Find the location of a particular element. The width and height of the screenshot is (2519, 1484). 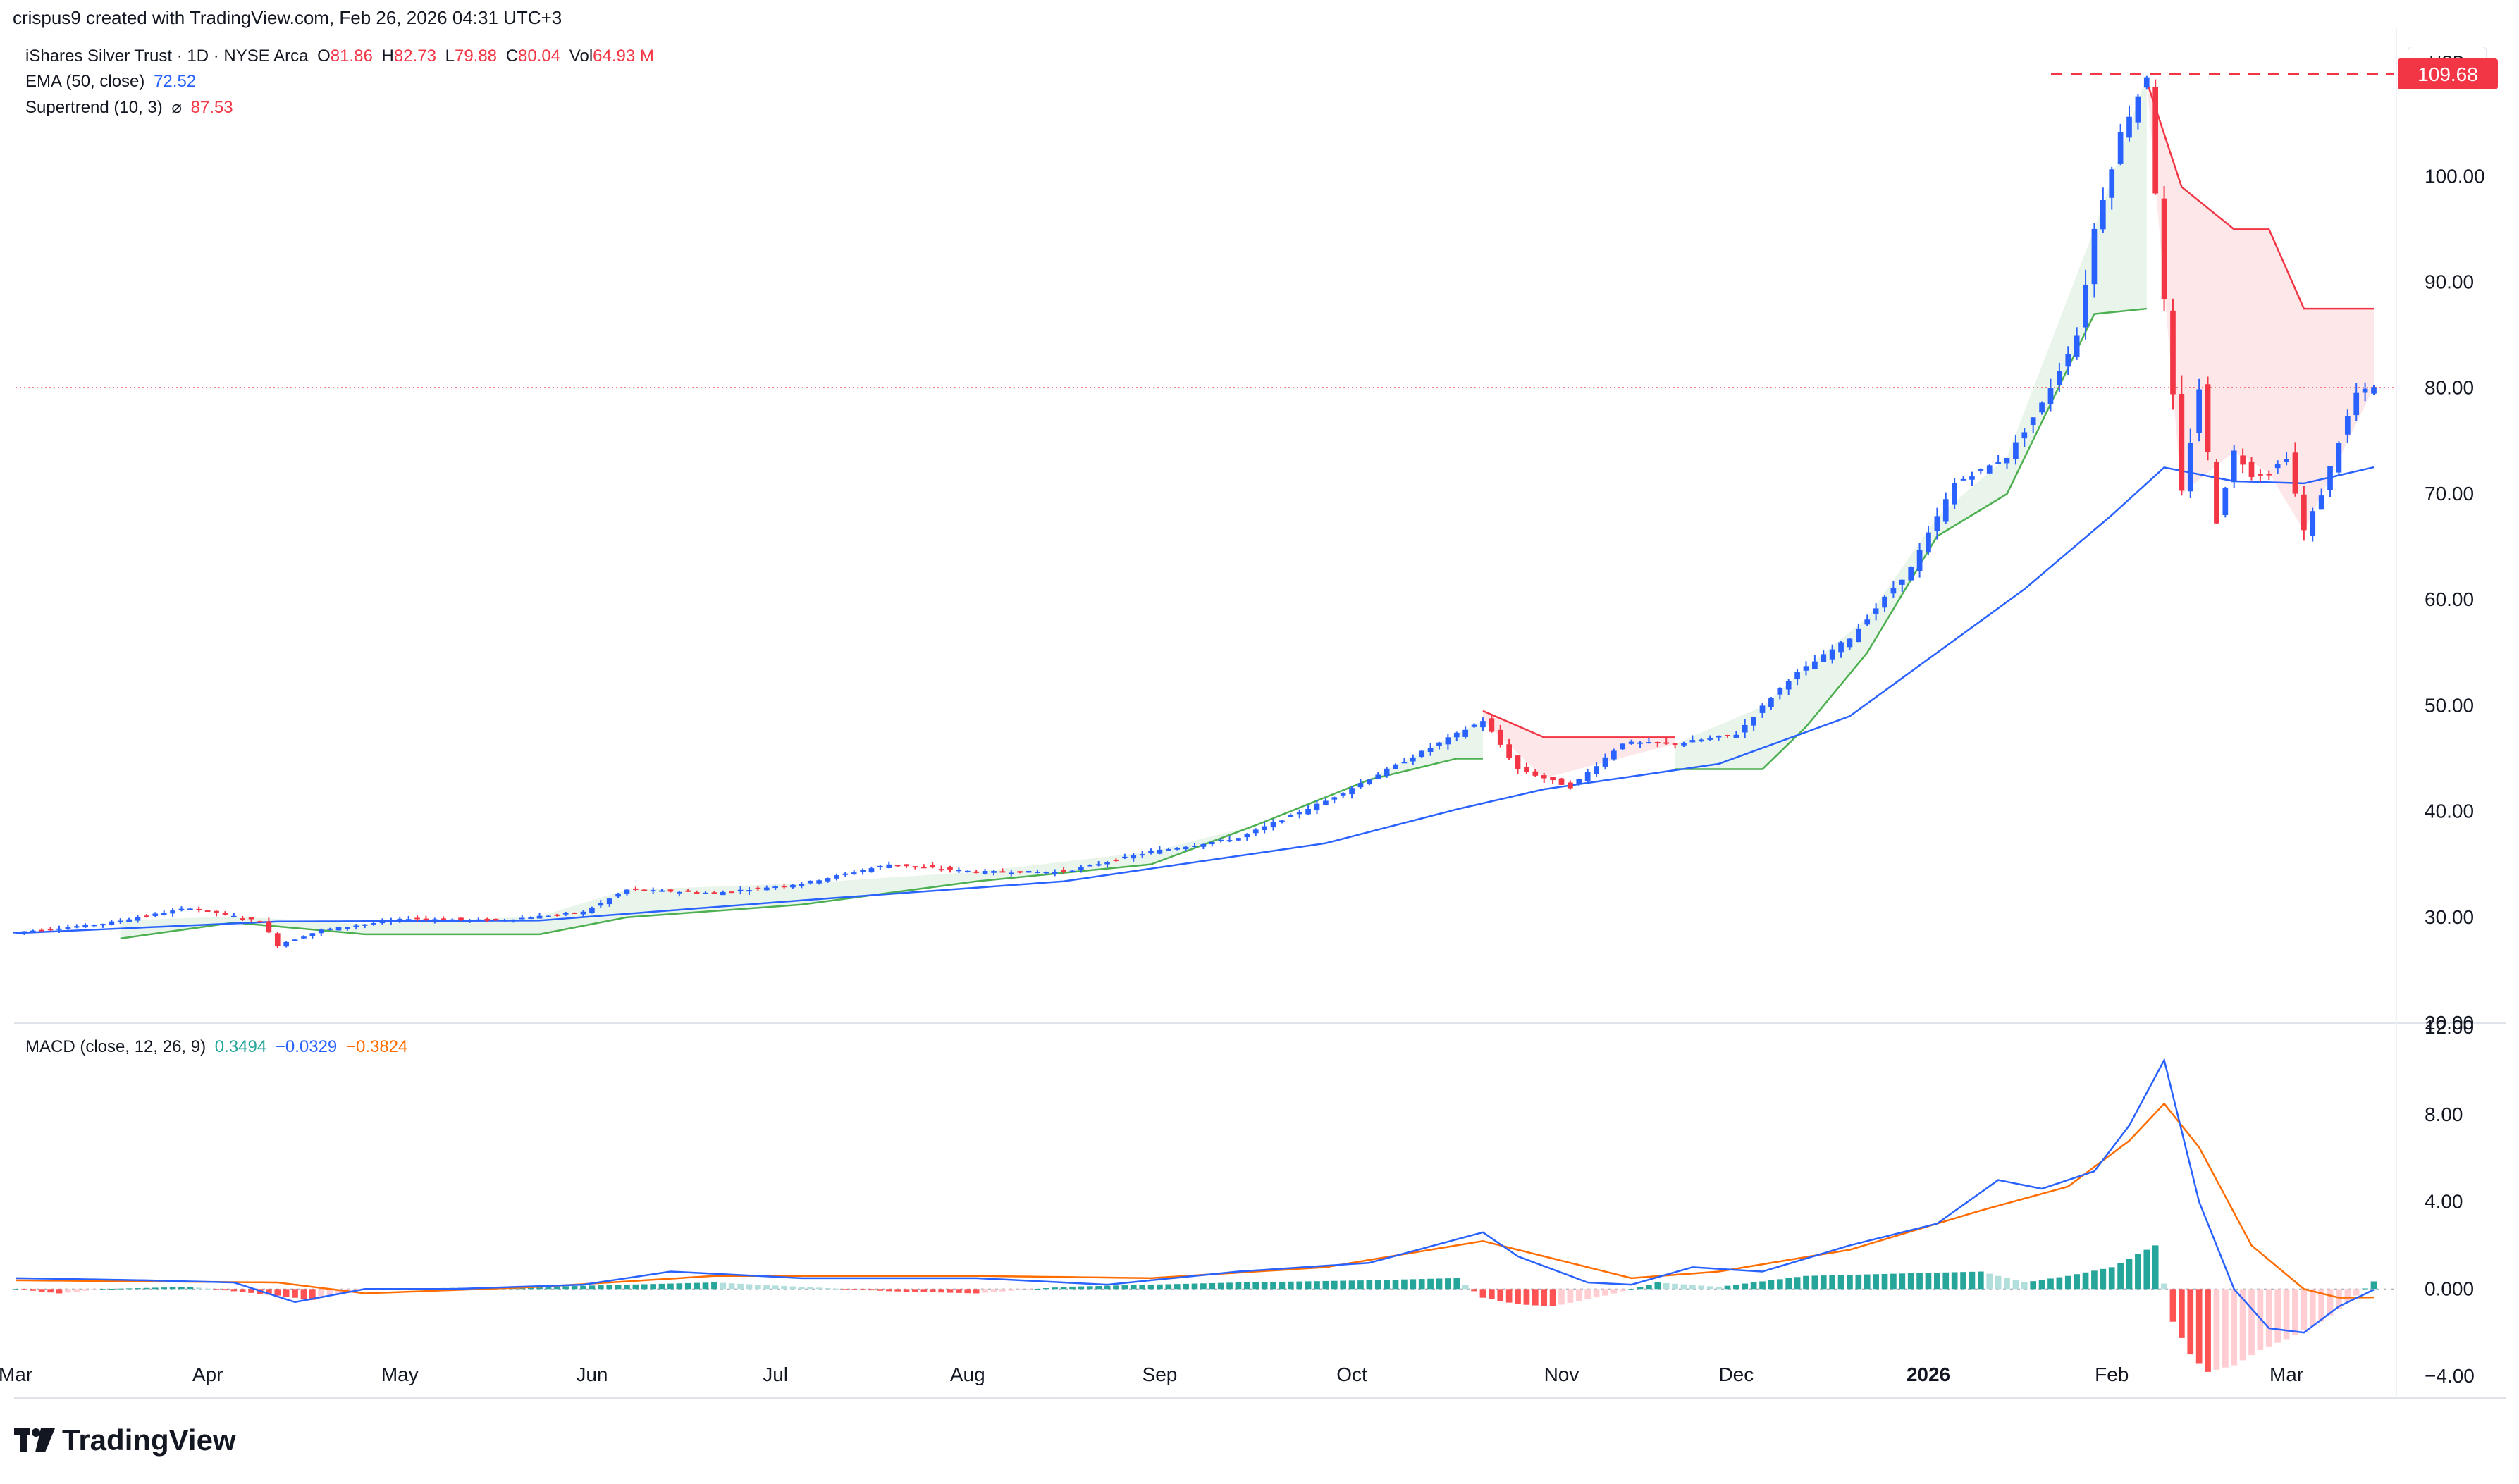

price-tick-label: 90.00 is located at coordinates (2449, 282).